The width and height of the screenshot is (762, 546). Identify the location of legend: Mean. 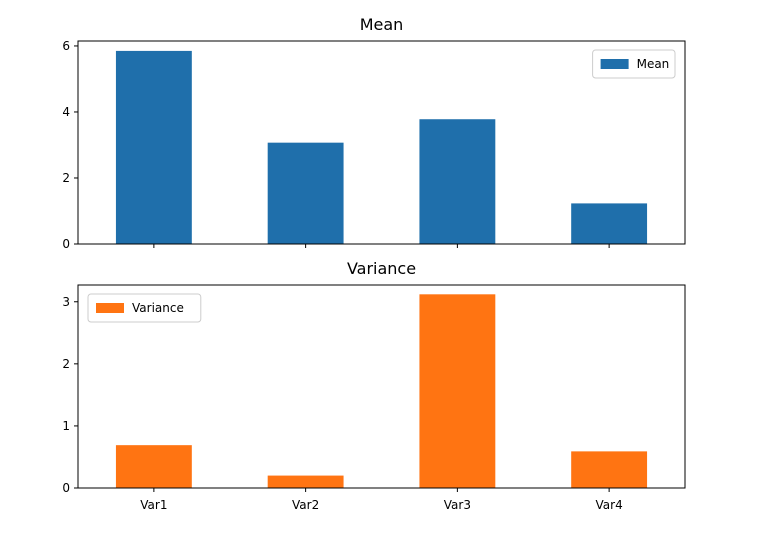
(634, 64).